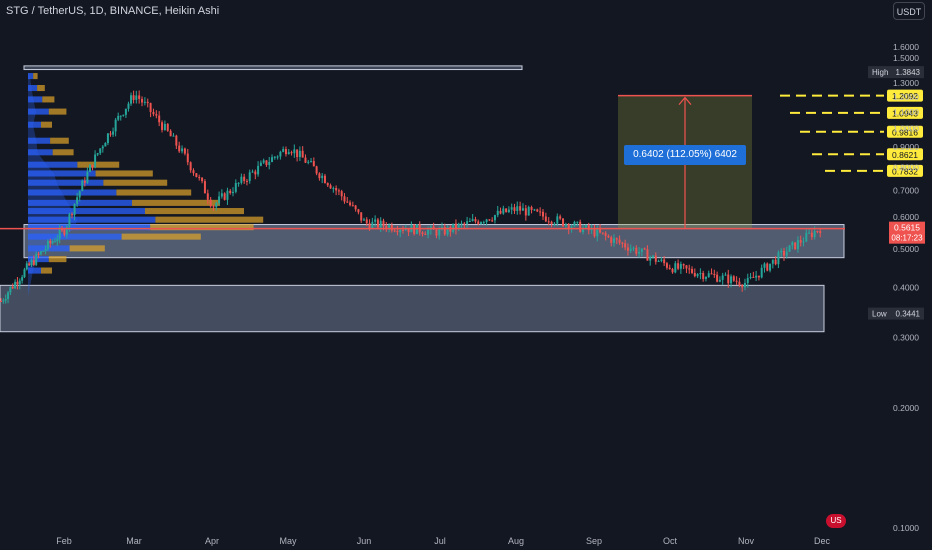 The image size is (932, 550). Describe the element at coordinates (836, 521) in the screenshot. I see `flag-icon: US` at that location.